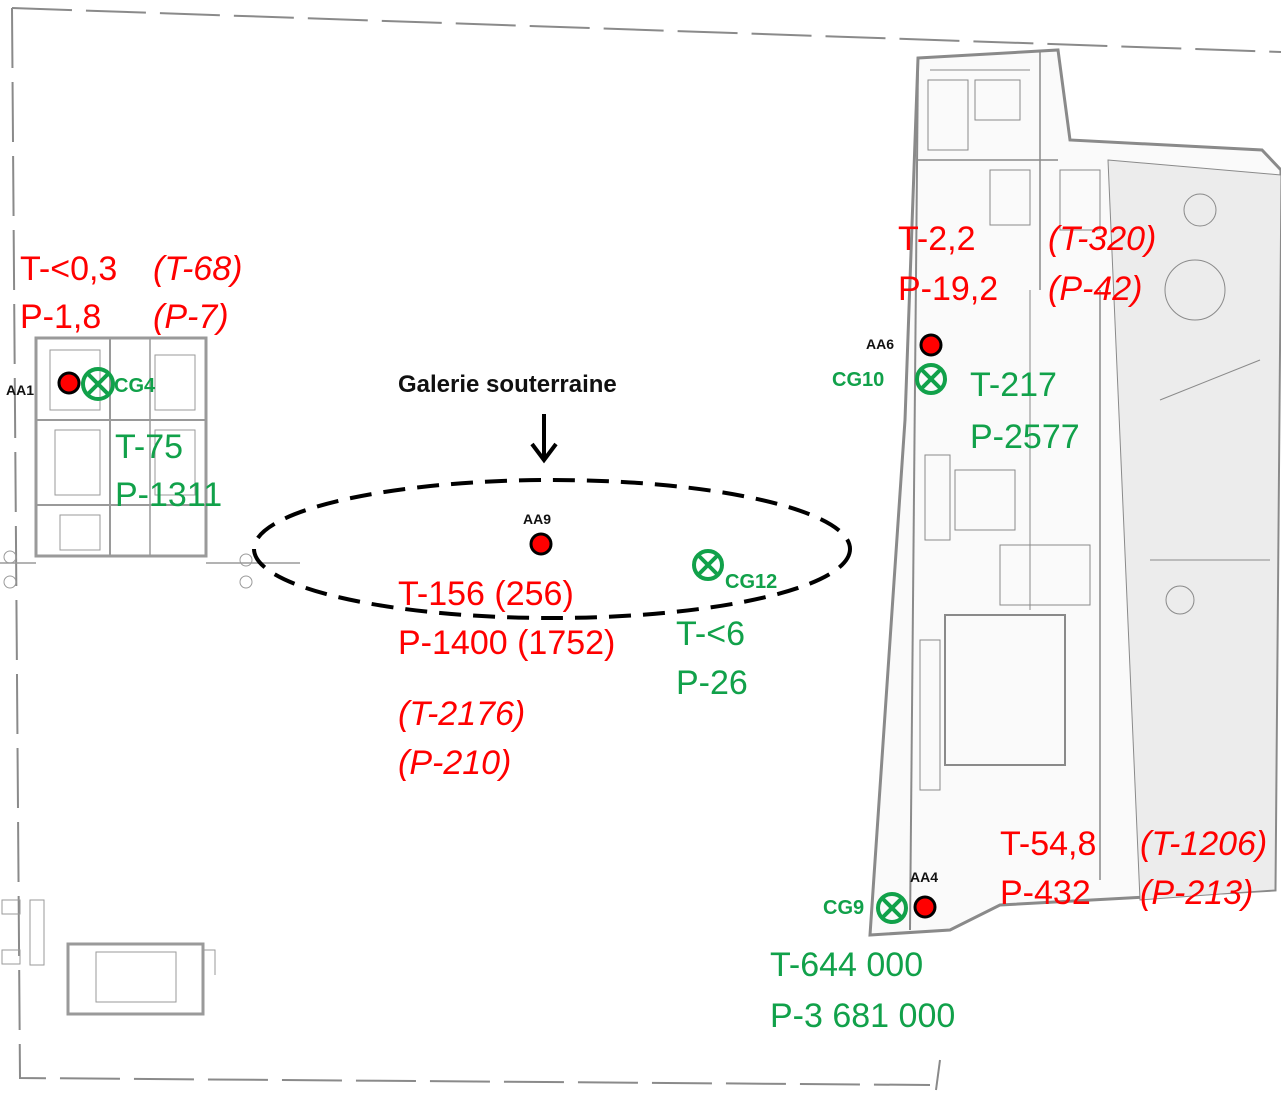 This screenshot has width=1281, height=1095. I want to click on aa9-t: T-156 (256), so click(486, 594).